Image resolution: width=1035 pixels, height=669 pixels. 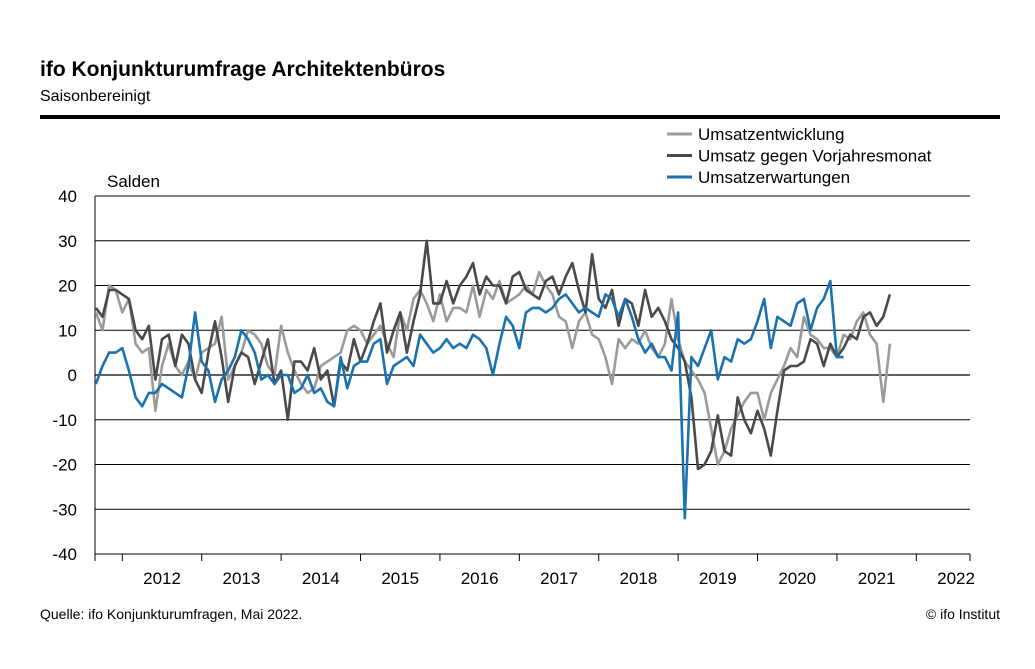 What do you see at coordinates (956, 578) in the screenshot?
I see `x-tick-label: 2022` at bounding box center [956, 578].